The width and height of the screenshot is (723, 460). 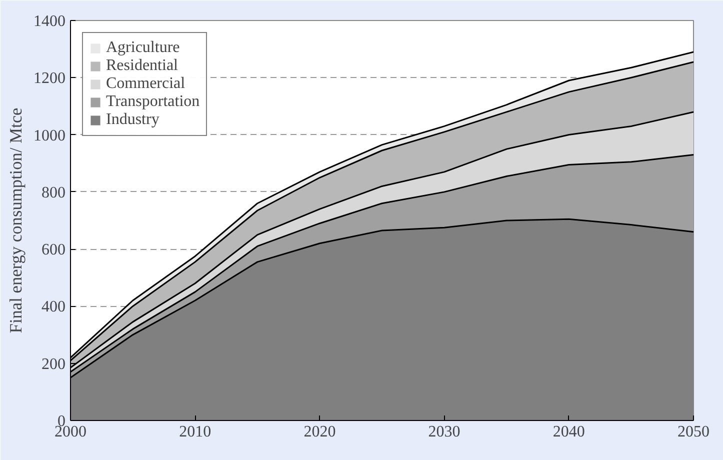 I want to click on y-tick-label: 600, so click(x=54, y=250).